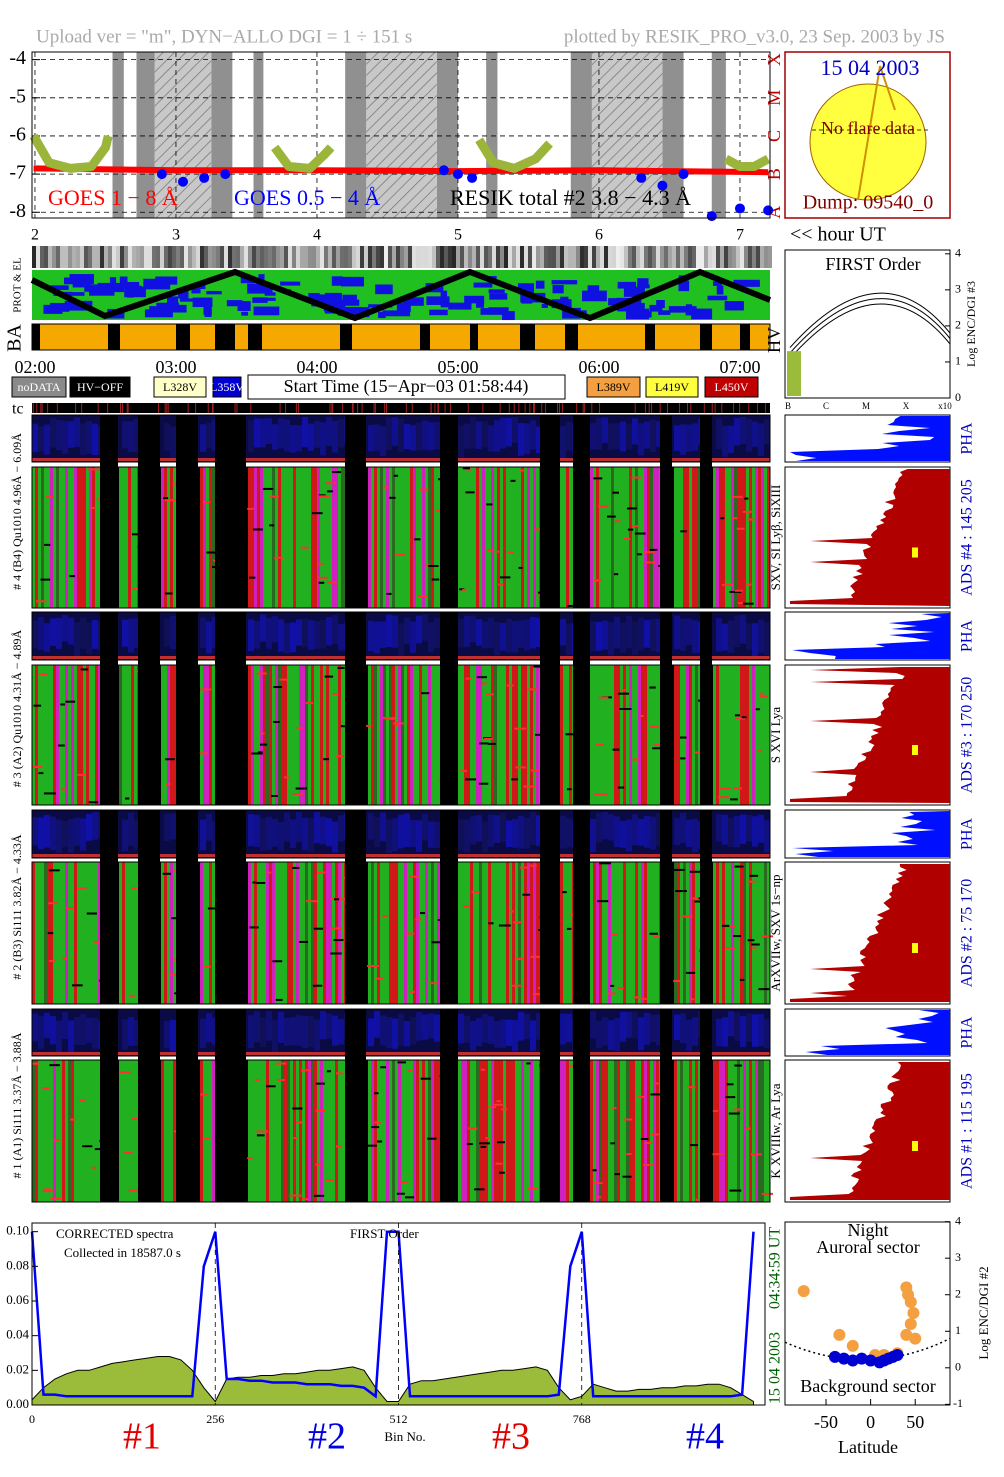 The image size is (1004, 1477). What do you see at coordinates (870, 326) in the screenshot?
I see `first-curve` at bounding box center [870, 326].